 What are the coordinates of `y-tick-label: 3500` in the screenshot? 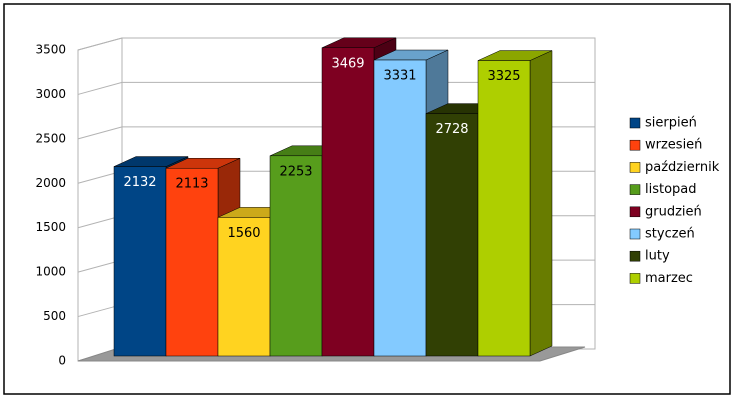 It's located at (50, 50).